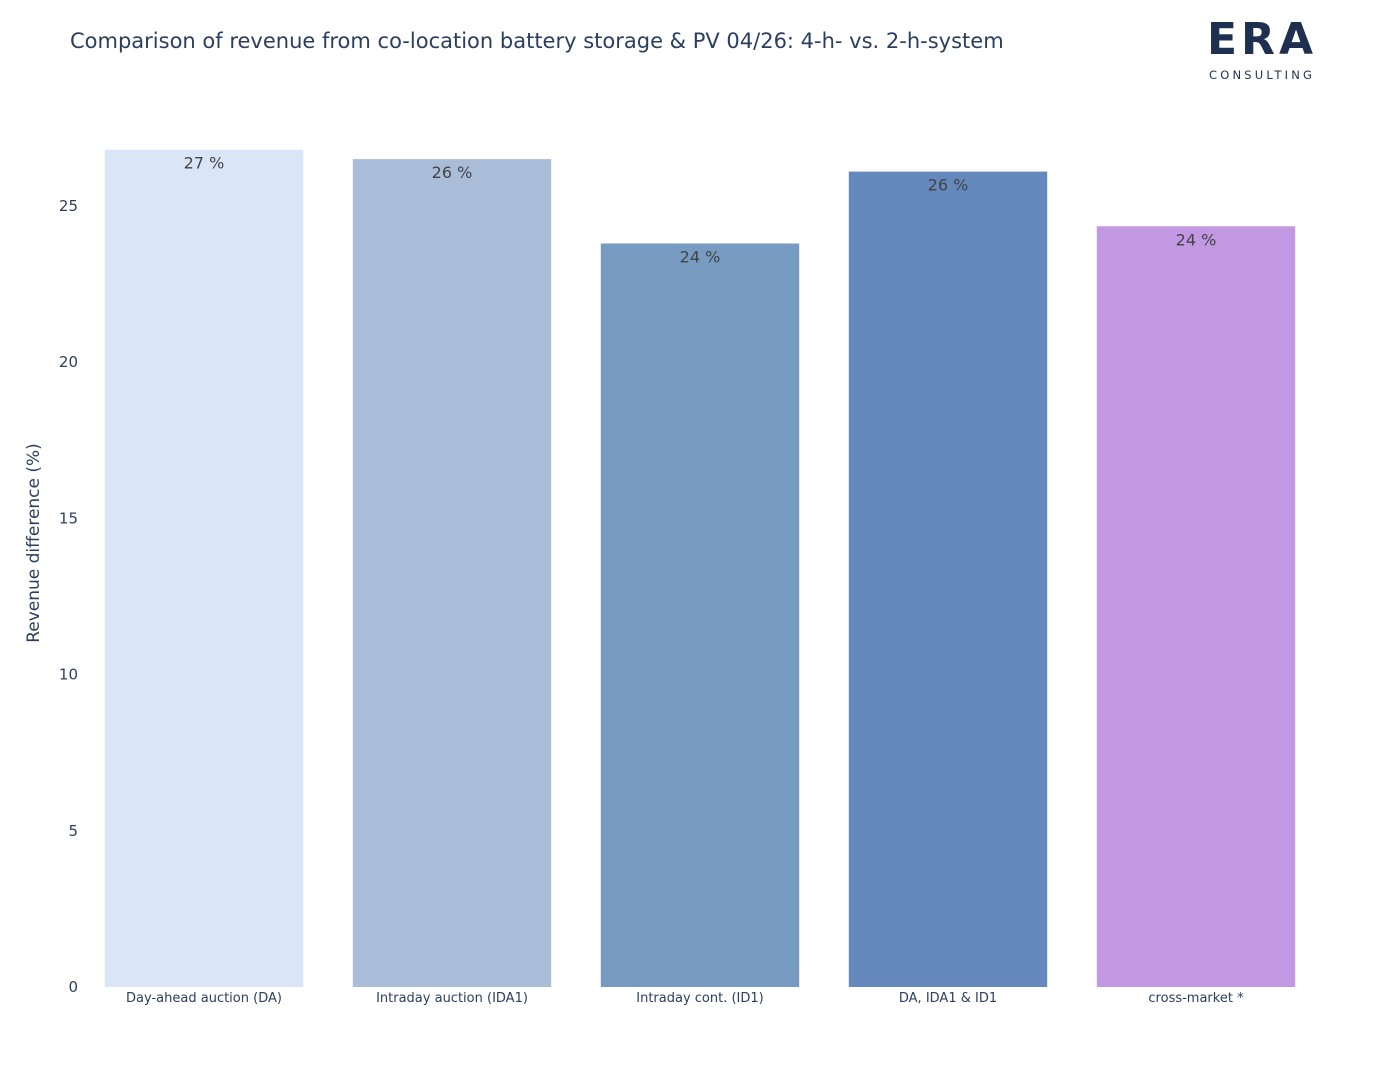 The height and width of the screenshot is (1067, 1400). What do you see at coordinates (948, 998) in the screenshot?
I see `x-tick-label: DA, IDA1 & ID1` at bounding box center [948, 998].